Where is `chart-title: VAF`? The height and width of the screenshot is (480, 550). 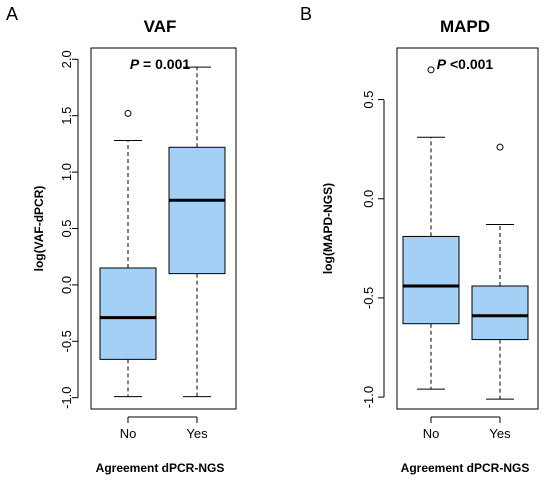
chart-title: VAF is located at coordinates (160, 26).